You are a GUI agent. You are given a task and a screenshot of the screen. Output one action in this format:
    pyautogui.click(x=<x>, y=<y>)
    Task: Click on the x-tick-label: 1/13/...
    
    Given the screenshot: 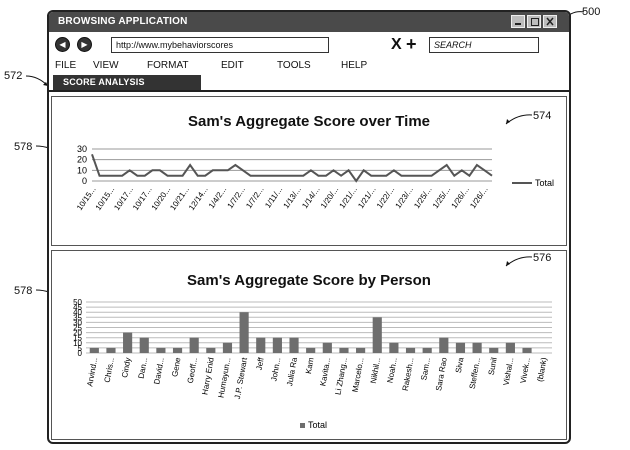 What is the action you would take?
    pyautogui.click(x=292, y=197)
    